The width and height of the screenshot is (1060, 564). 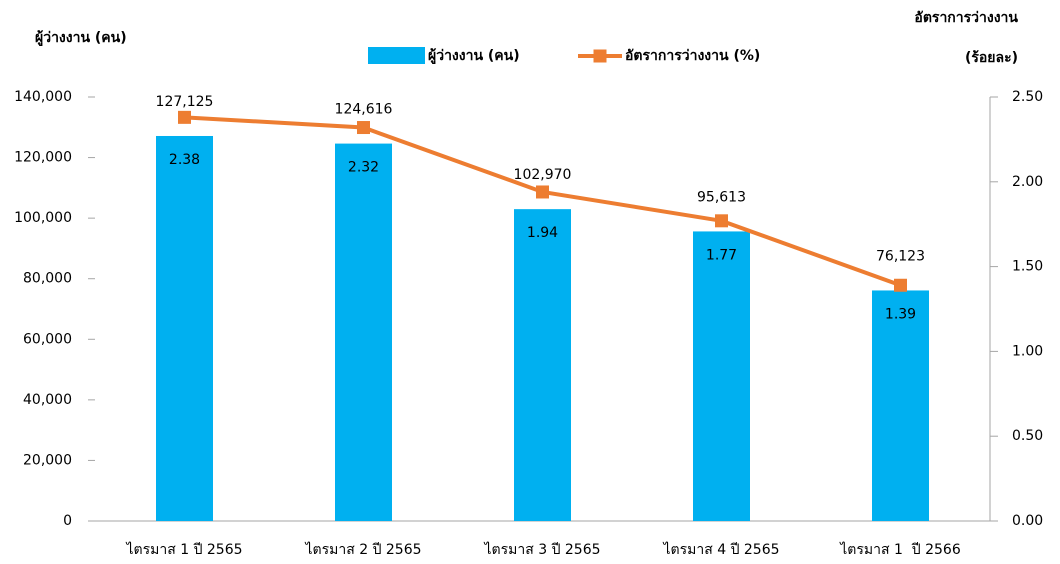 What do you see at coordinates (542, 233) in the screenshot?
I see `line-value-label: 1.94` at bounding box center [542, 233].